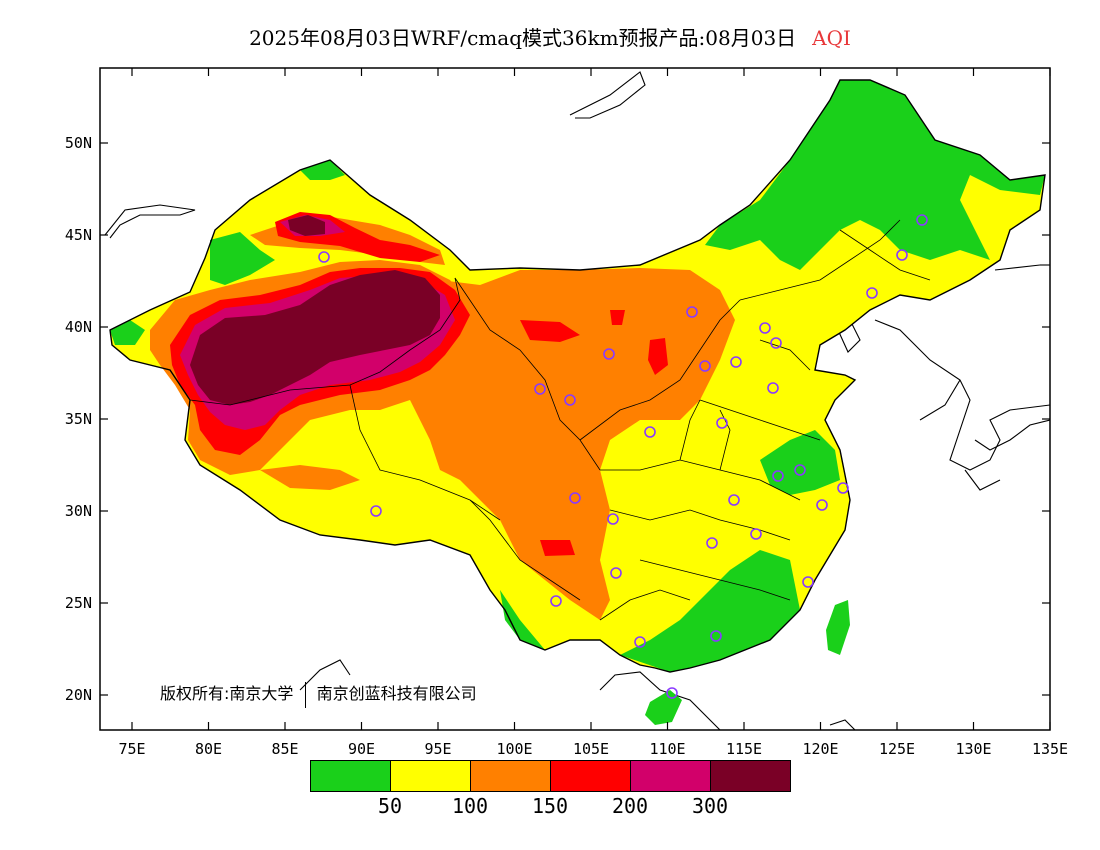 This screenshot has height=850, width=1100. I want to click on copyright-notice: 版权所有:南京大学 南京创蓝科技有限公司, so click(318, 694).